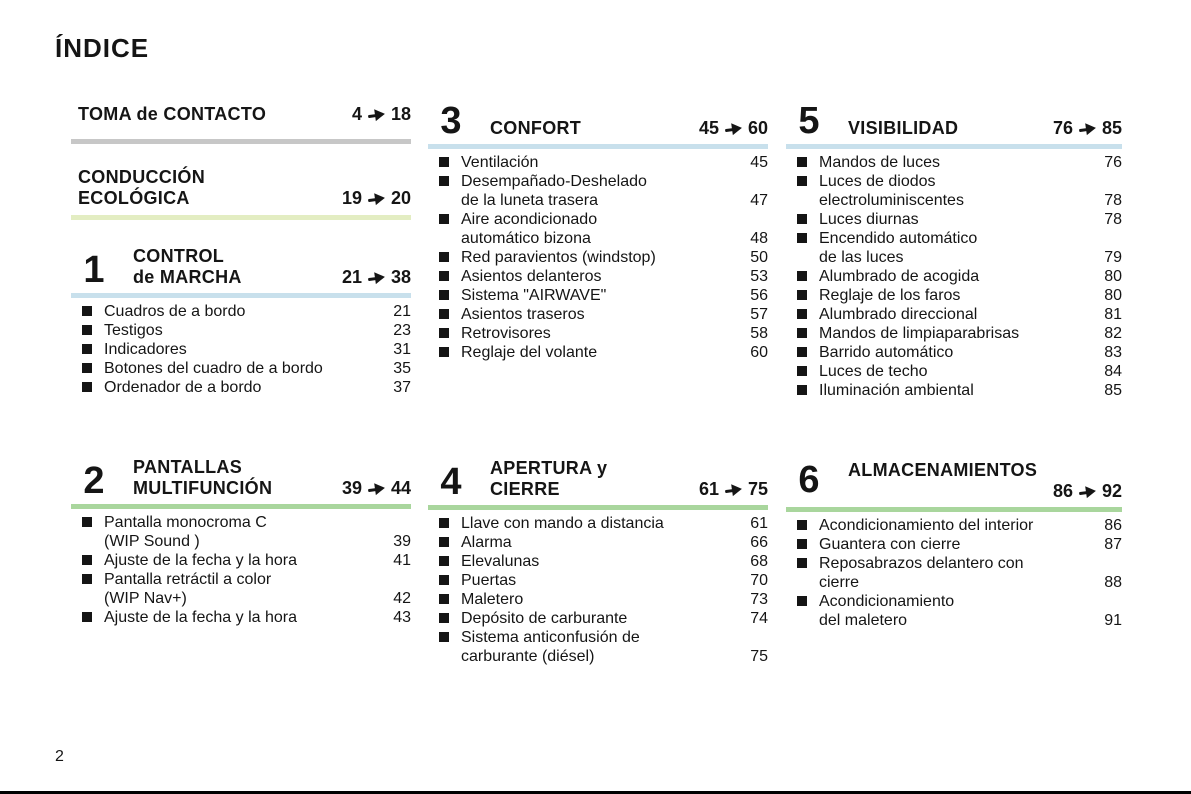 This screenshot has height=794, width=1191. What do you see at coordinates (94, 270) in the screenshot?
I see `section-number: 1` at bounding box center [94, 270].